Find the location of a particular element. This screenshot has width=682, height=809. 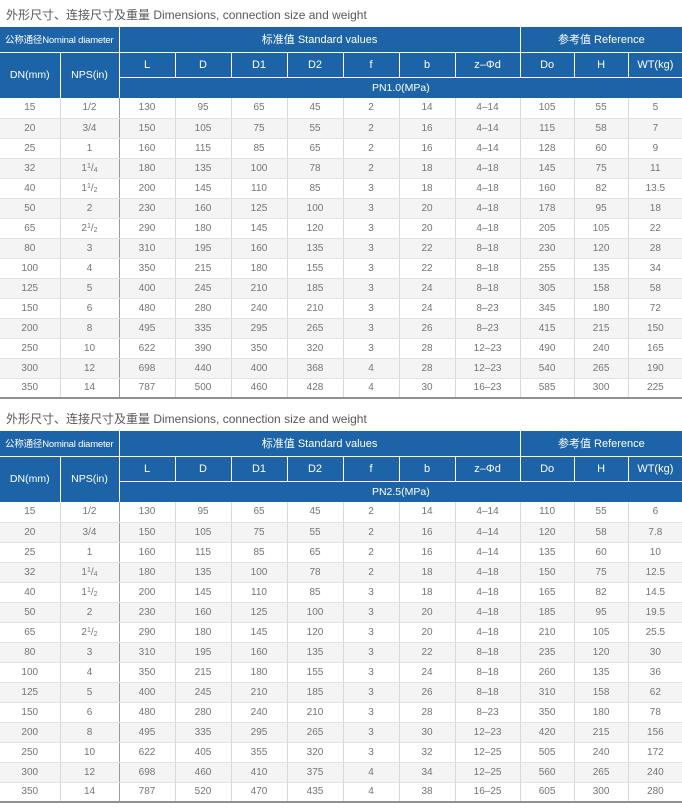

table-row: 25 1 160 115 85 65 2 16 4–14 128 60 9 is located at coordinates (341, 148).